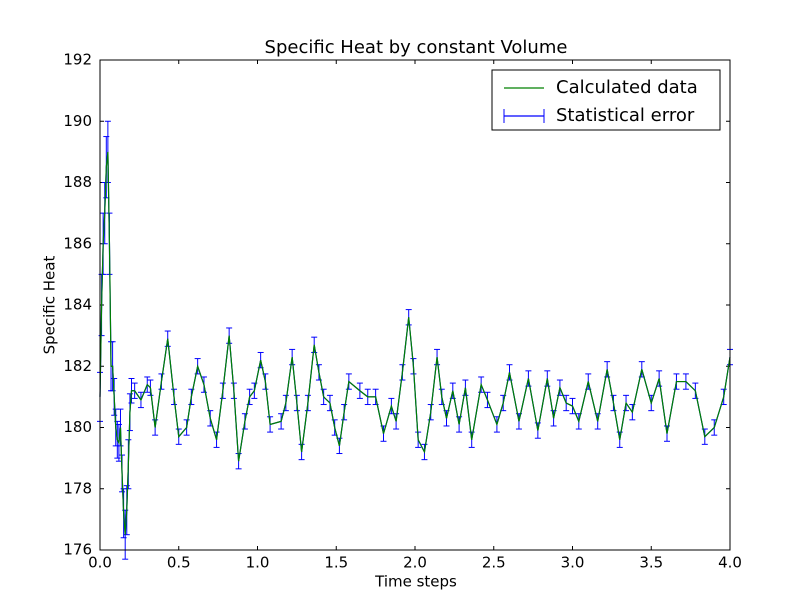 This screenshot has height=612, width=812. Describe the element at coordinates (77, 243) in the screenshot. I see `y-tick-label: 186` at that location.